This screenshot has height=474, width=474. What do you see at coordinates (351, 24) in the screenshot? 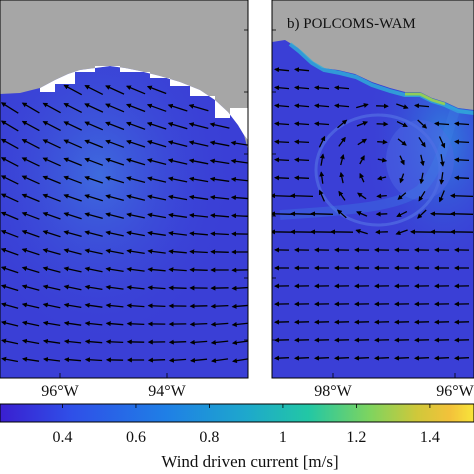
I see `panel-b-title: b) POLCOMS-WAM` at bounding box center [351, 24].